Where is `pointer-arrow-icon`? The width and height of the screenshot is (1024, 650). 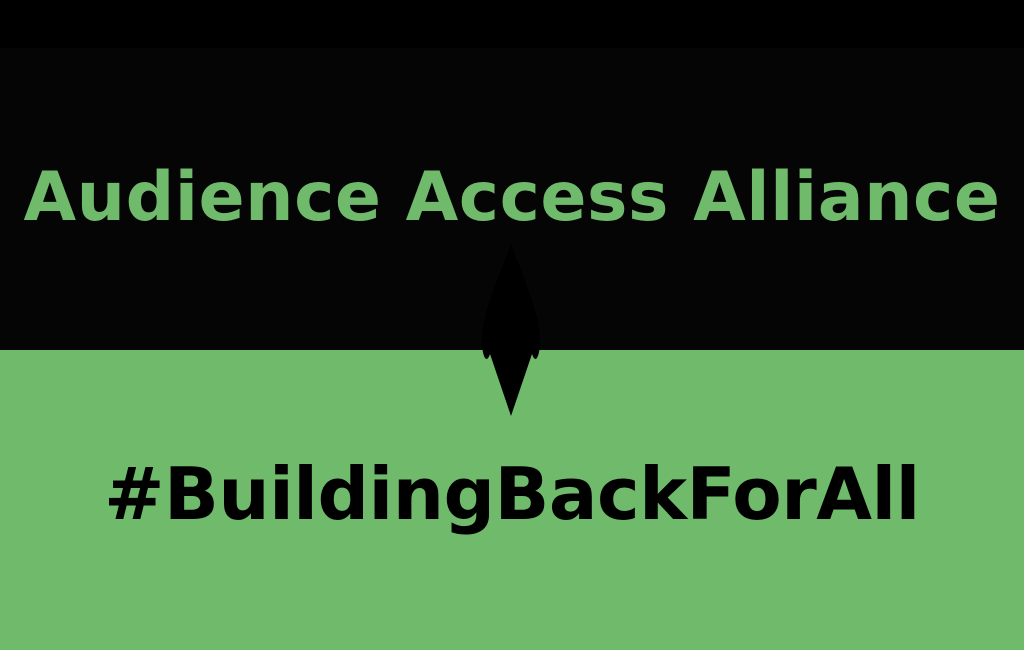
pointer-arrow-icon is located at coordinates (511, 330).